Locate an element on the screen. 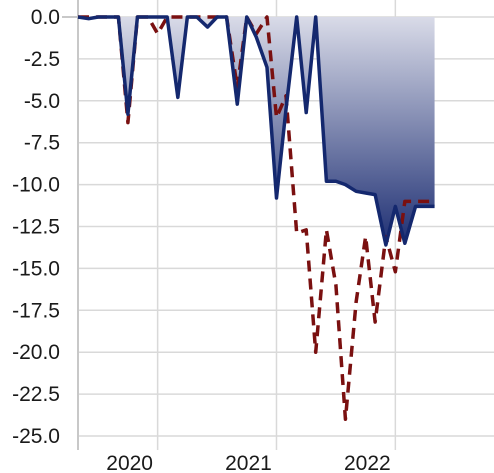 The width and height of the screenshot is (494, 473). y-tick-label: -17.5 is located at coordinates (36, 310).